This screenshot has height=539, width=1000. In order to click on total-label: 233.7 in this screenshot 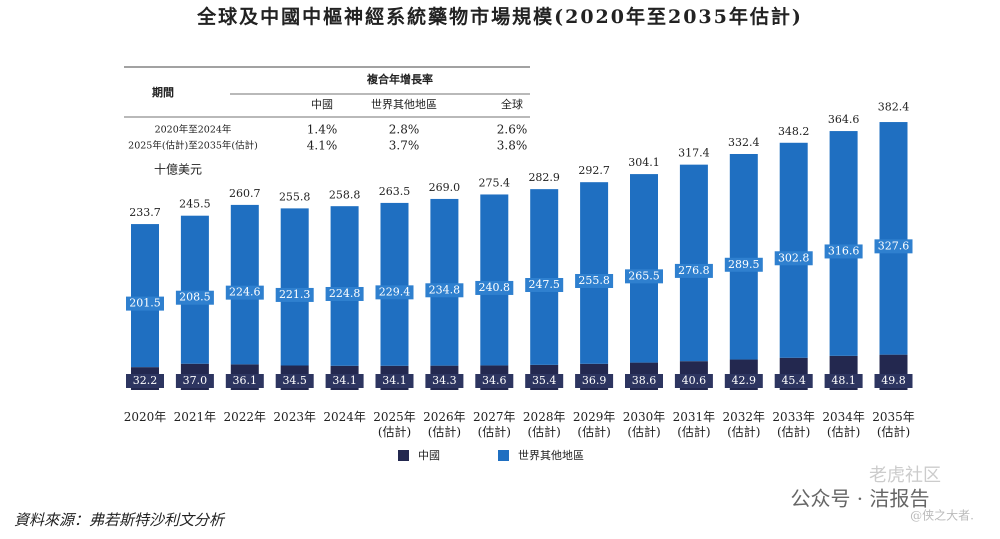, I will do `click(145, 212)`.